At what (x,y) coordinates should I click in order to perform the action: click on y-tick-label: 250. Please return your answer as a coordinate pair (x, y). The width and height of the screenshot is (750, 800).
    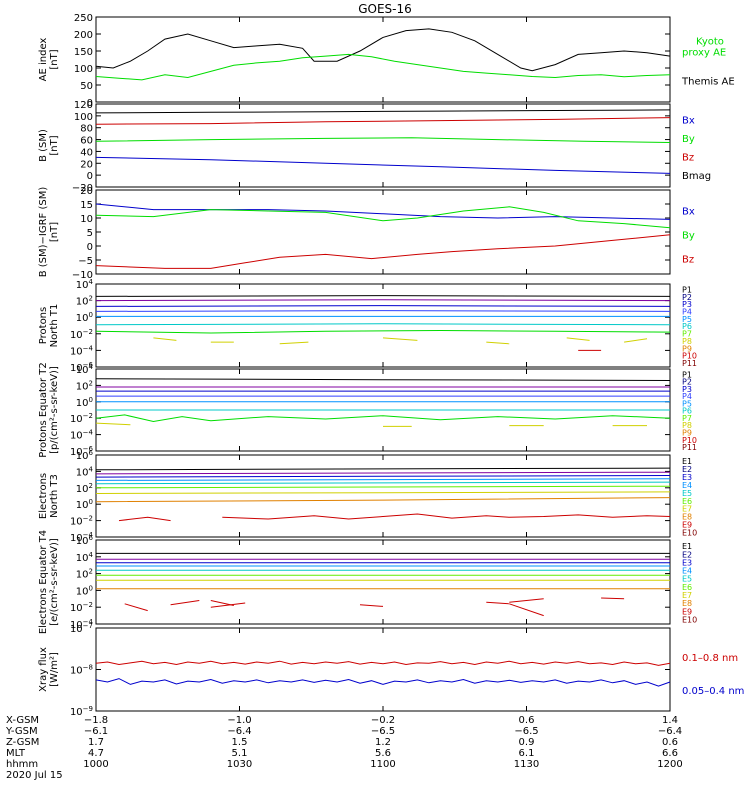
    Looking at the image, I should click on (83, 18).